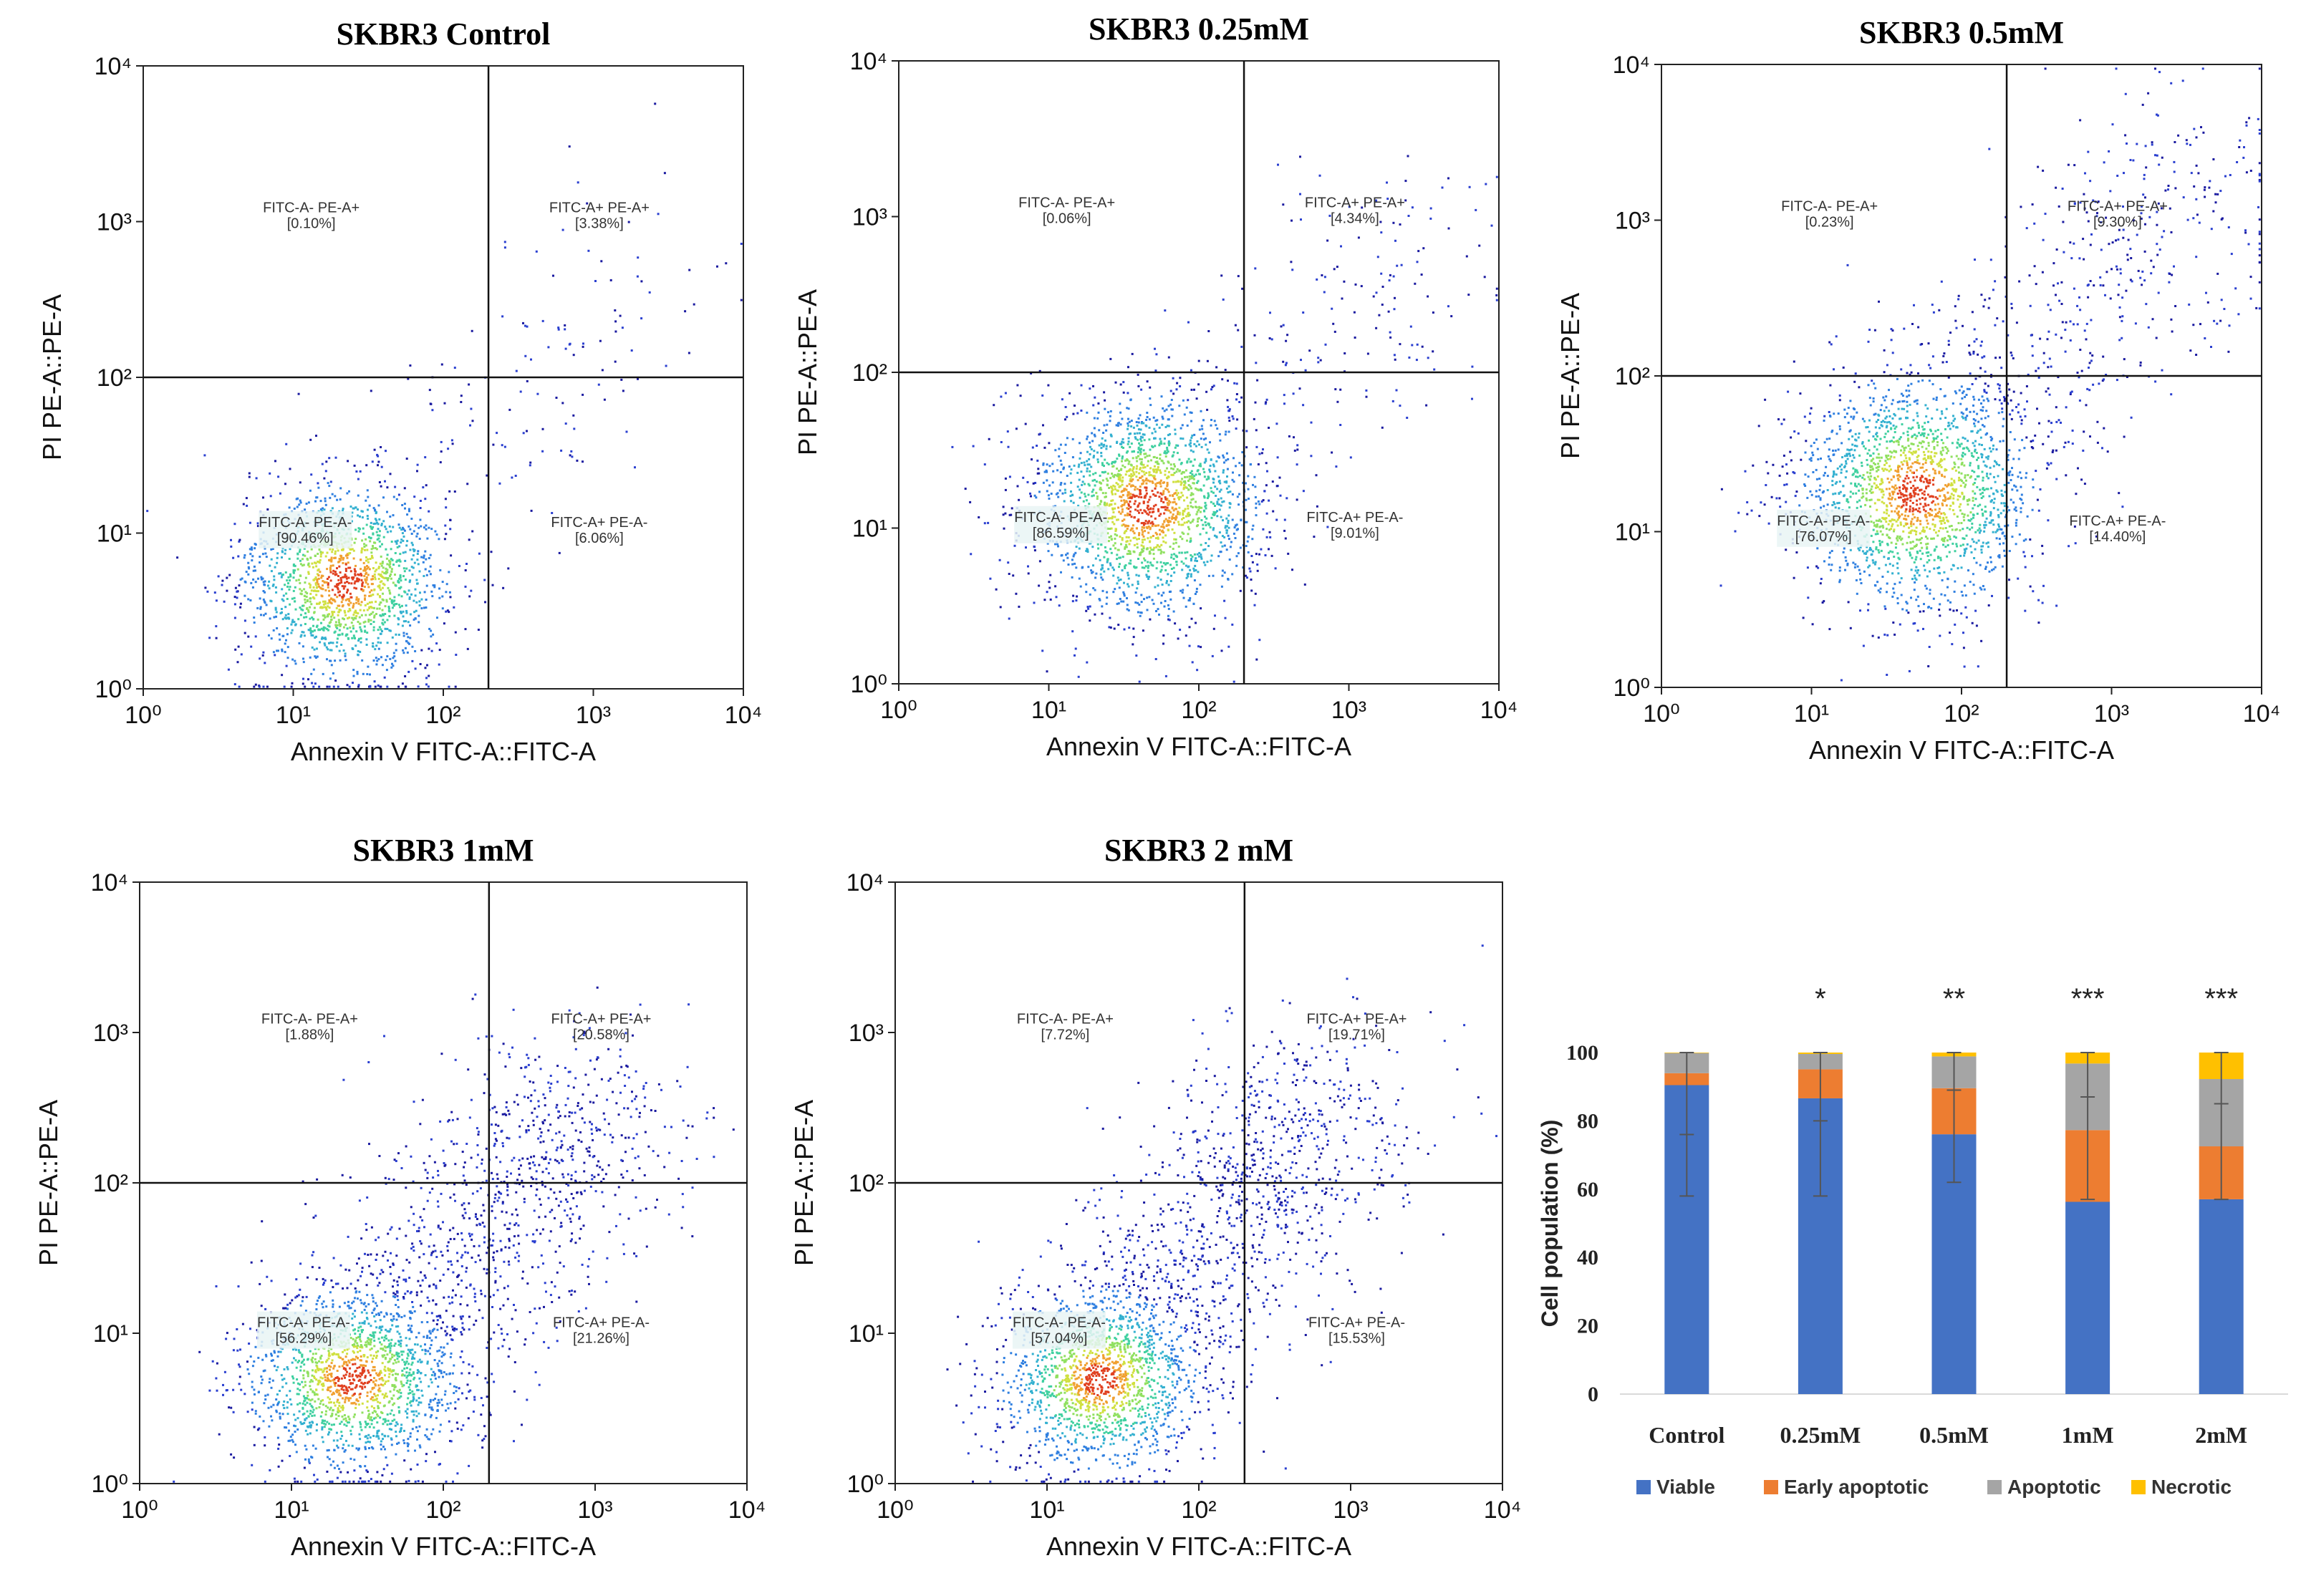 The height and width of the screenshot is (1596, 2306). What do you see at coordinates (593, 715) in the screenshot?
I see `x-tick-label: 10³` at bounding box center [593, 715].